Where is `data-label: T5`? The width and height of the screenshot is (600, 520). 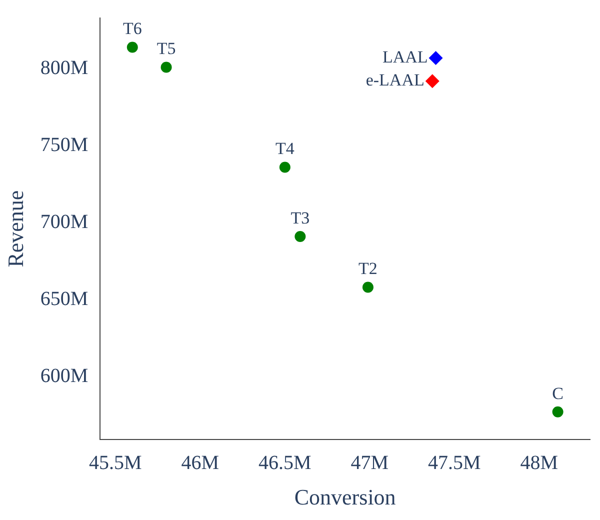
data-label: T5 is located at coordinates (166, 48).